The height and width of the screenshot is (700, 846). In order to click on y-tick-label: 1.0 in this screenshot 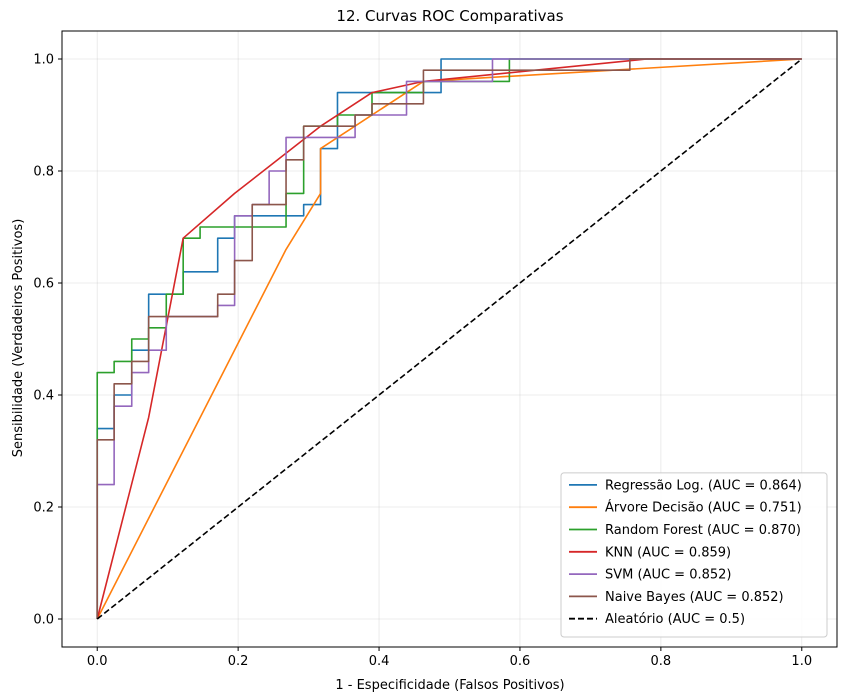, I will do `click(43, 60)`.